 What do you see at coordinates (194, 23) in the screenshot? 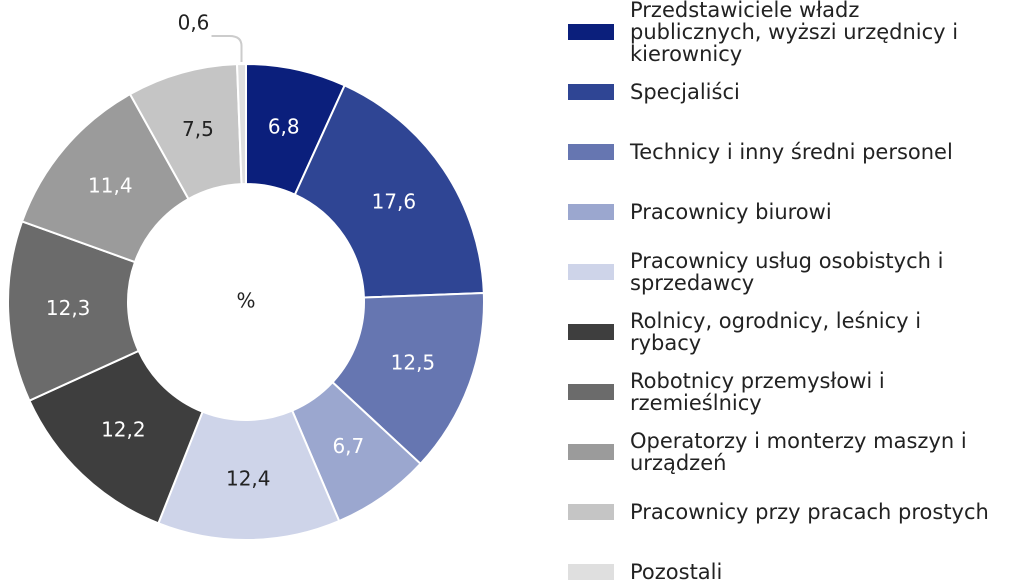
I see `data-label: 0,6` at bounding box center [194, 23].